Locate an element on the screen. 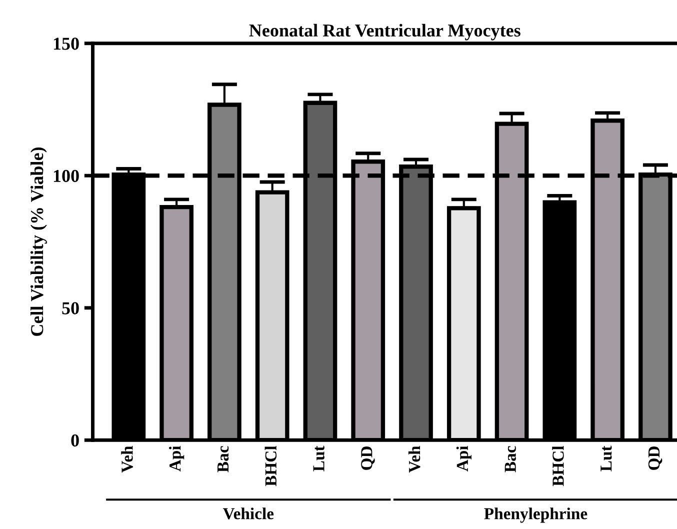 This screenshot has width=677, height=529. y-tick-label: 0 is located at coordinates (75, 440).